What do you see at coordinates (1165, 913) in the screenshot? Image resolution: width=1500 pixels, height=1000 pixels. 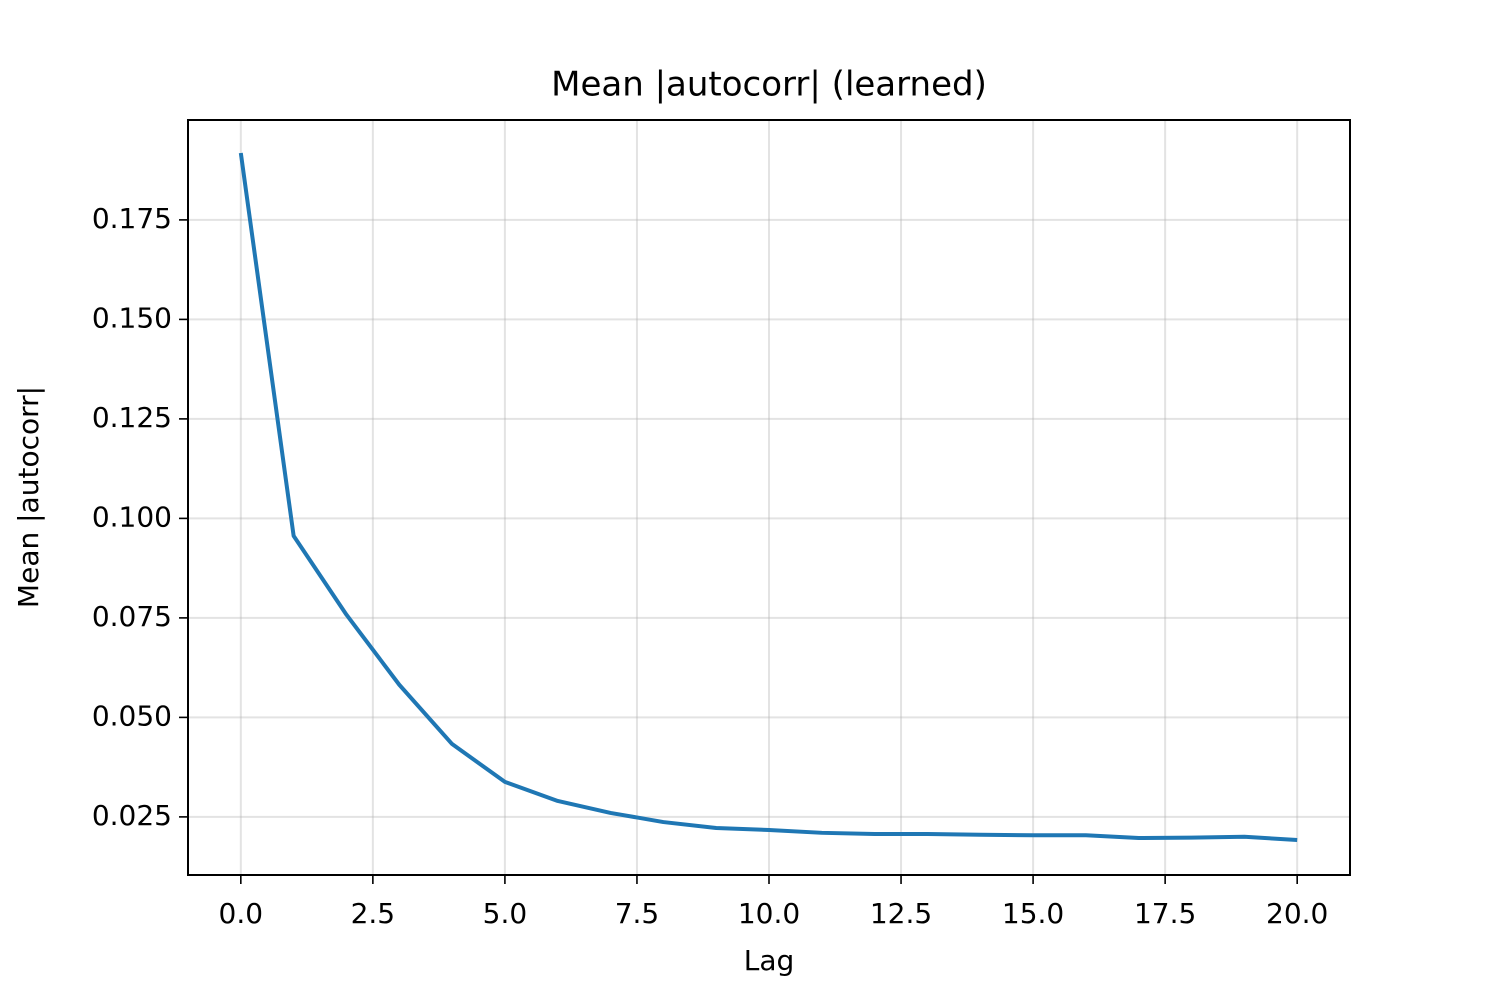 I see `x-tick-label: 17.5` at bounding box center [1165, 913].